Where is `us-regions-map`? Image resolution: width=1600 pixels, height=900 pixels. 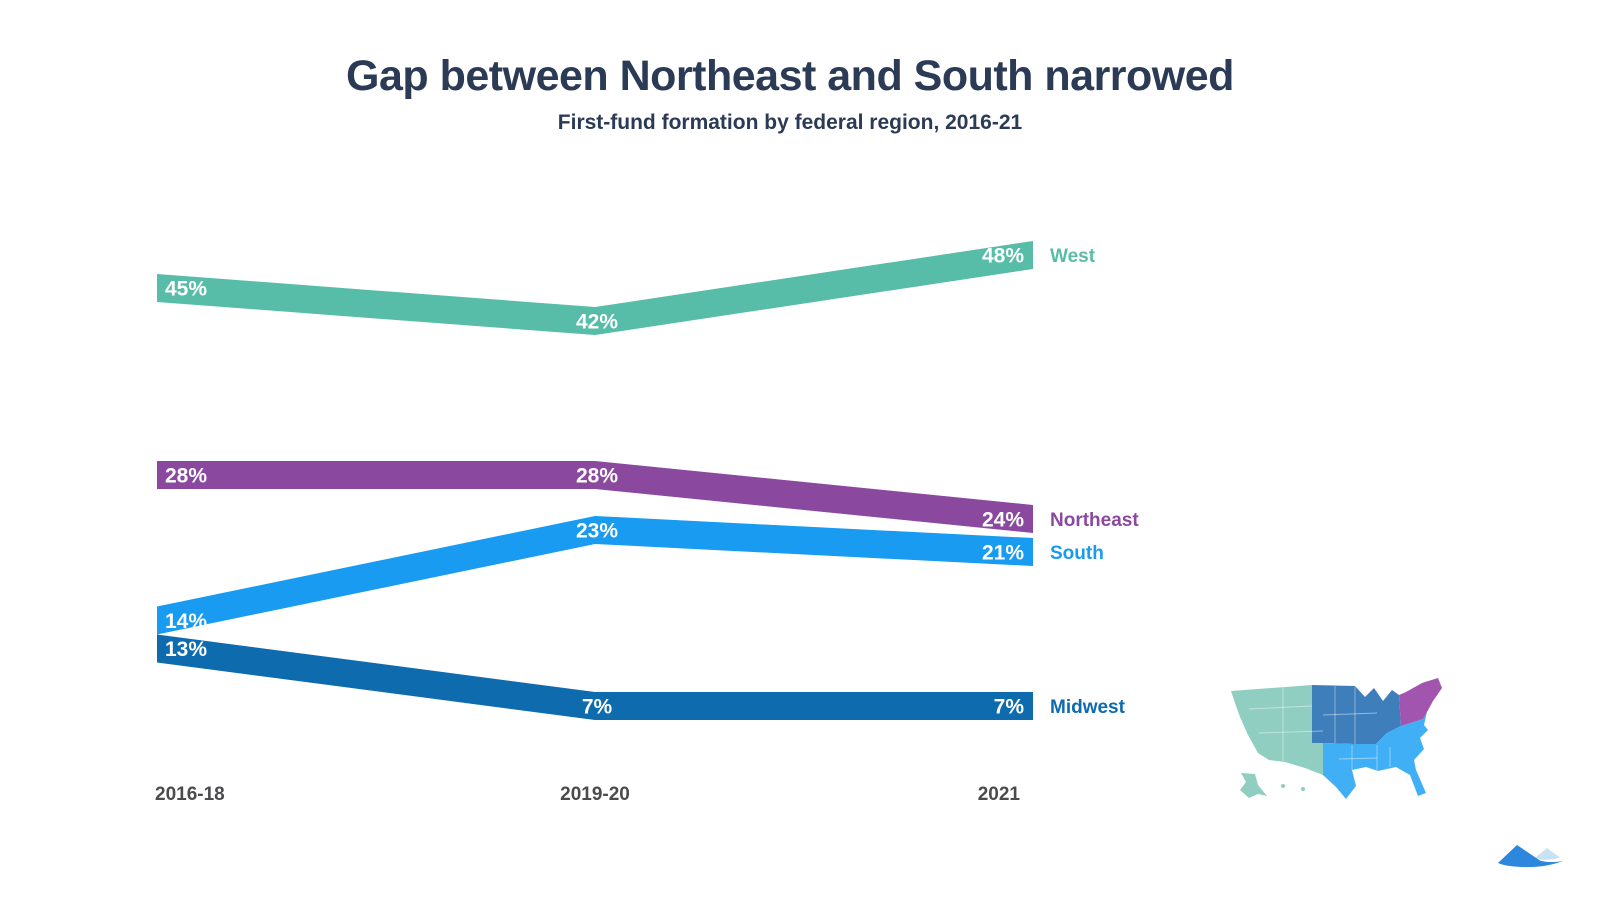
us-regions-map is located at coordinates (1336, 738).